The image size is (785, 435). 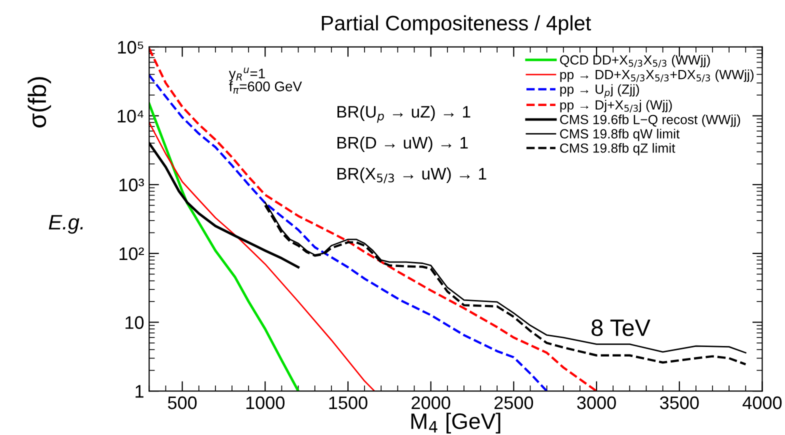 I want to click on x-tick-label: 1000, so click(x=265, y=403).